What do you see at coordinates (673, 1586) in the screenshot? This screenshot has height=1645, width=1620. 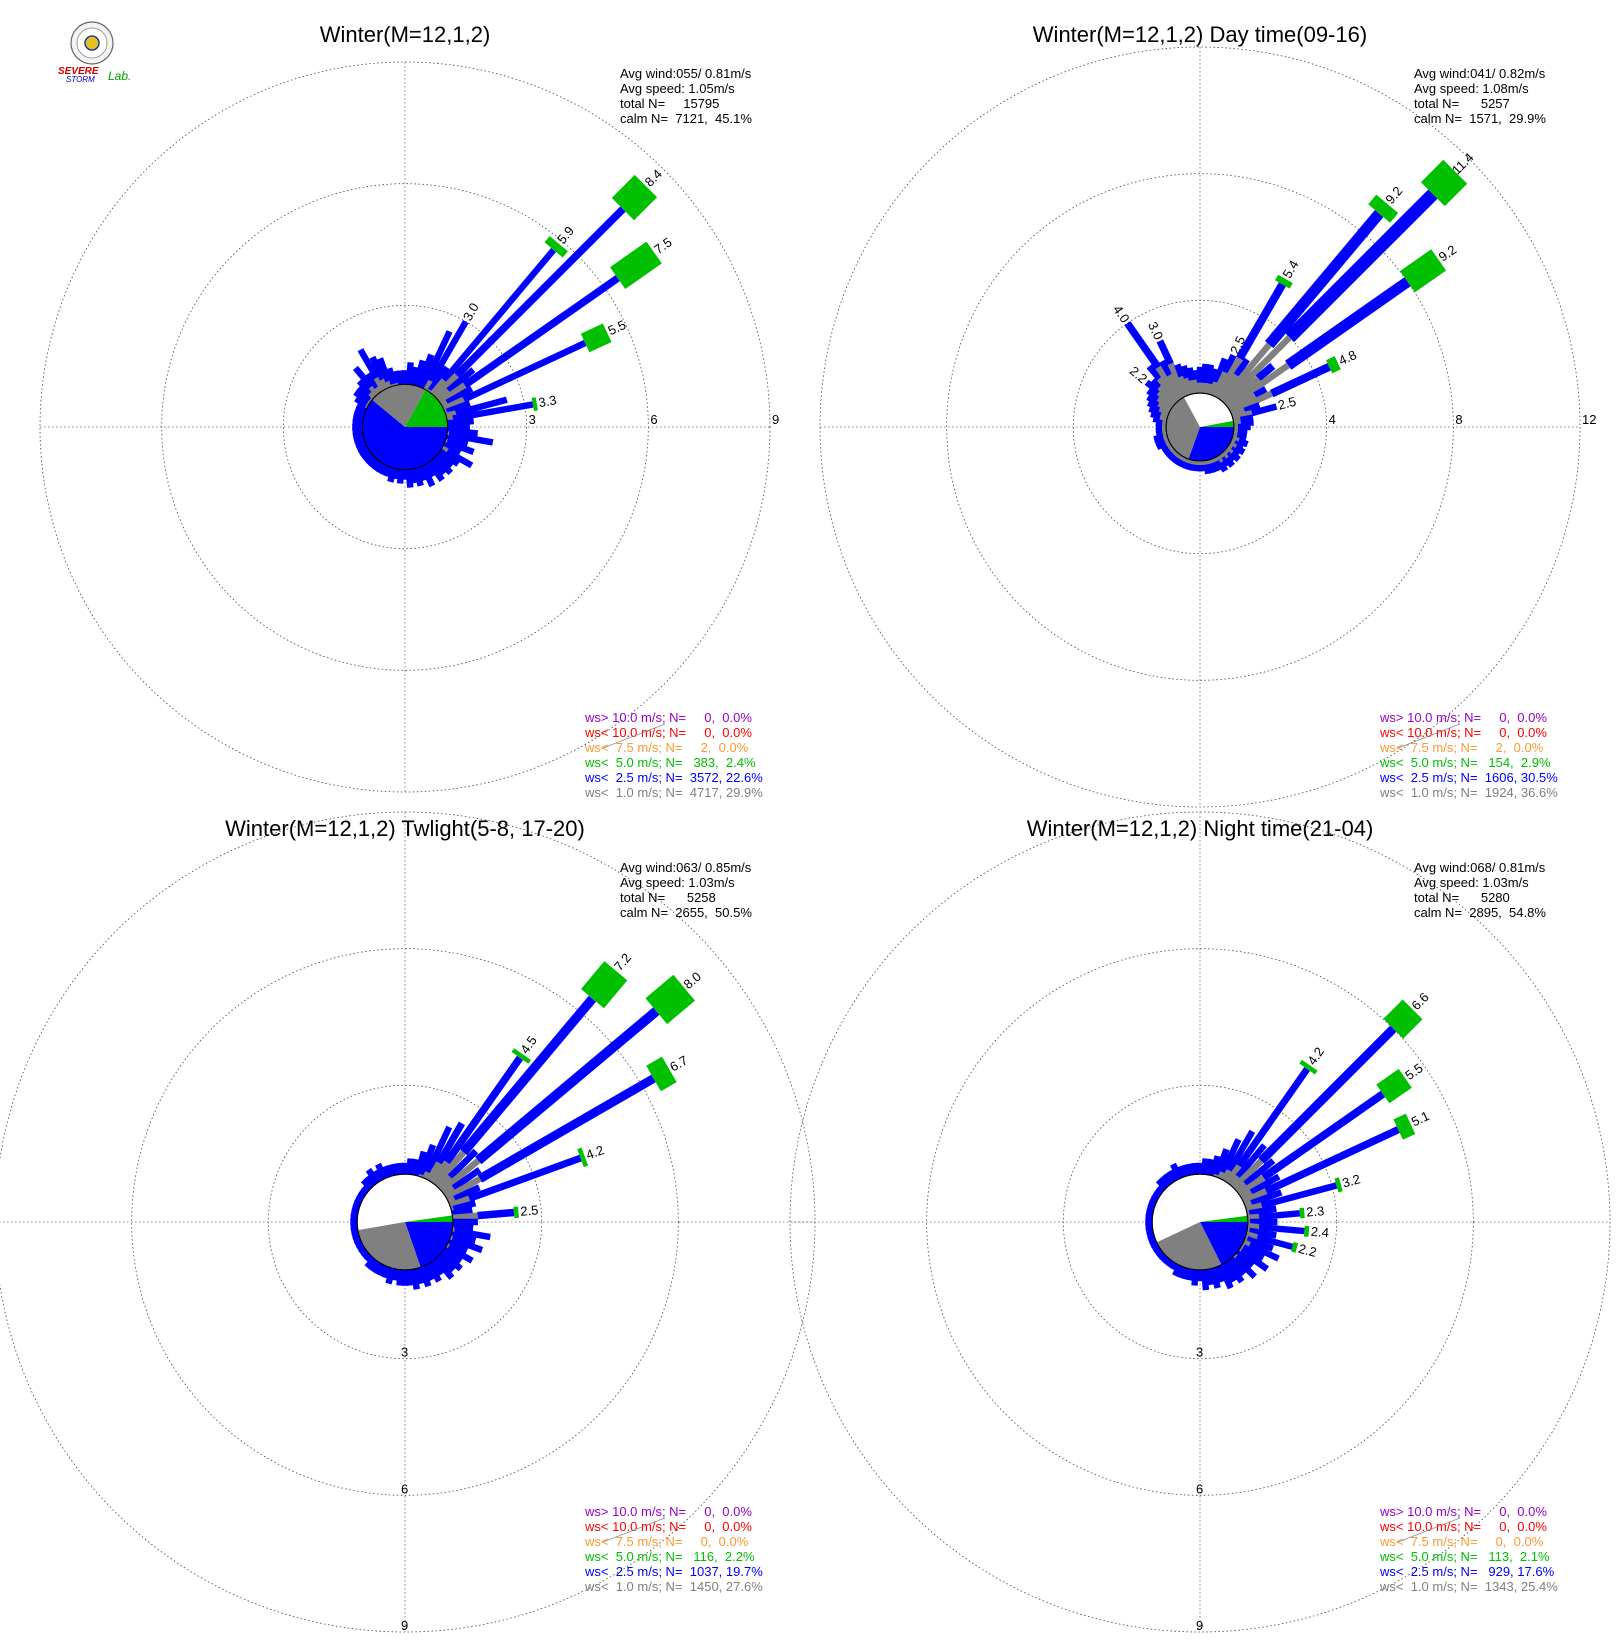 I see `legend-entry-lt1: ws< 1.0 m/s; N= 1450, 27.6%` at bounding box center [673, 1586].